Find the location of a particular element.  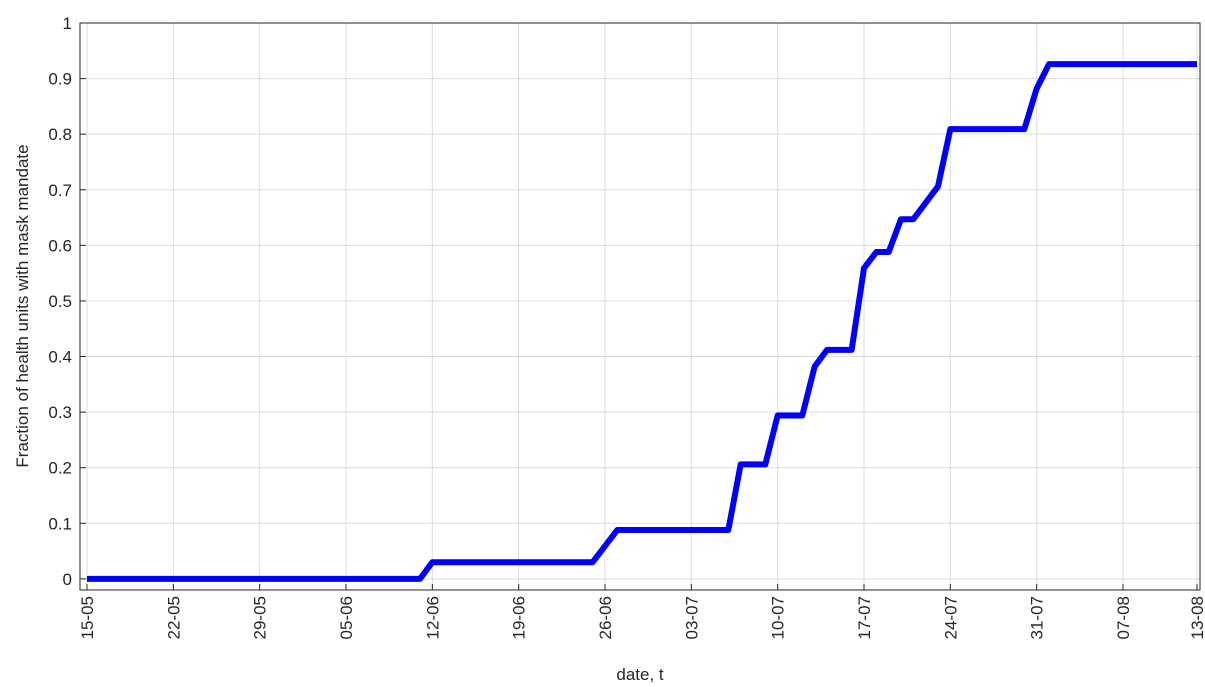

x-axis-label: date, t is located at coordinates (640, 674).